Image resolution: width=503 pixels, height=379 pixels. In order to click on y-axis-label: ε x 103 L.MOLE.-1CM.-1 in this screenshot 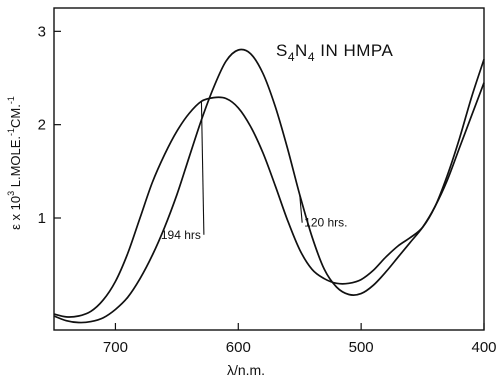, I will do `click(14, 163)`.